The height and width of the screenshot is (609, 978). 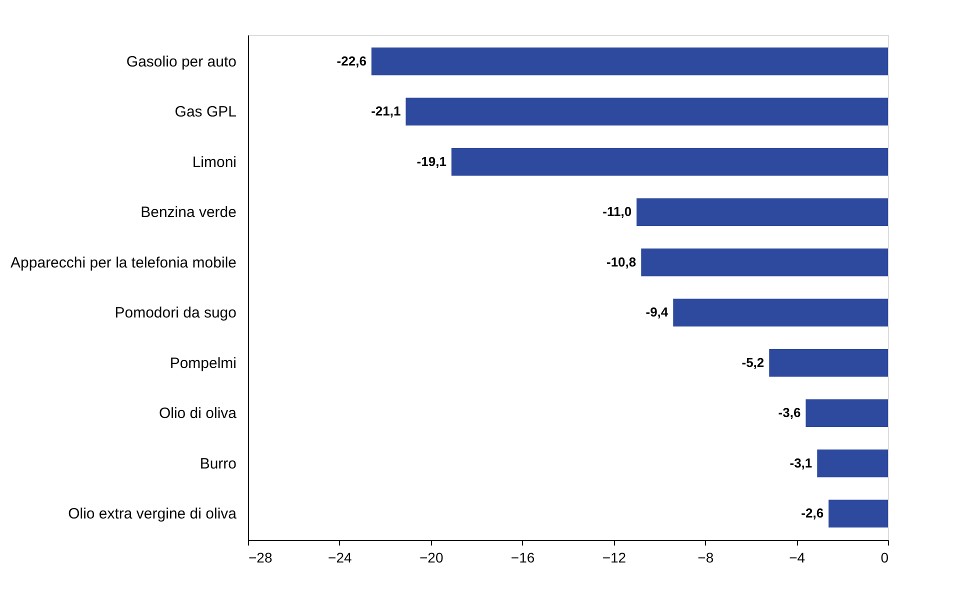 What do you see at coordinates (260, 558) in the screenshot?
I see `x-tick-label: −28` at bounding box center [260, 558].